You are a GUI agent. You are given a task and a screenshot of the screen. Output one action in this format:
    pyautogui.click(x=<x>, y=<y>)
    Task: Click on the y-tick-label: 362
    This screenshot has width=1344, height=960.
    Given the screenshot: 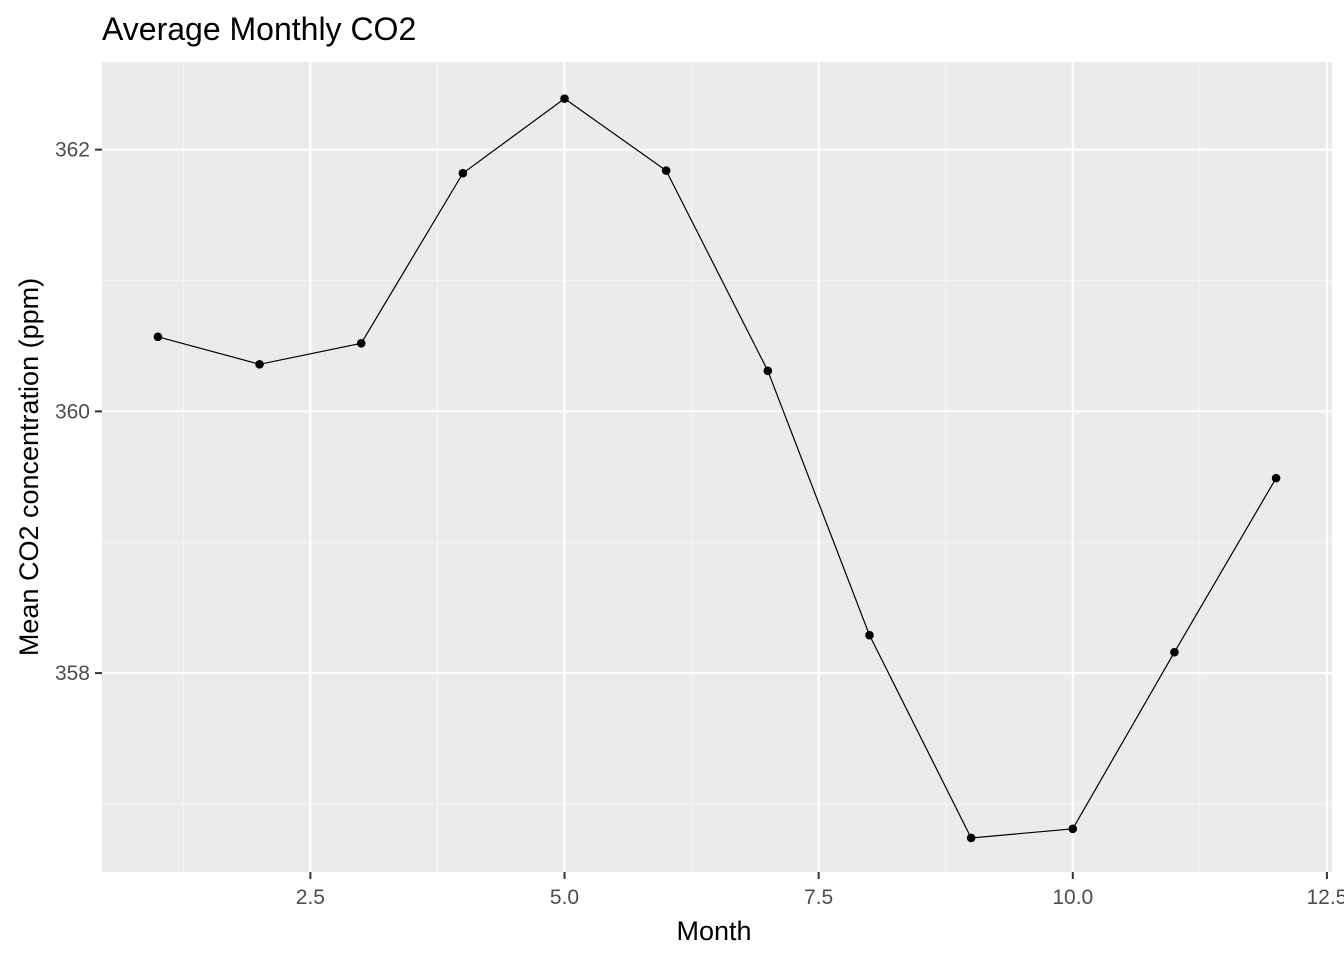 What is the action you would take?
    pyautogui.click(x=72, y=150)
    